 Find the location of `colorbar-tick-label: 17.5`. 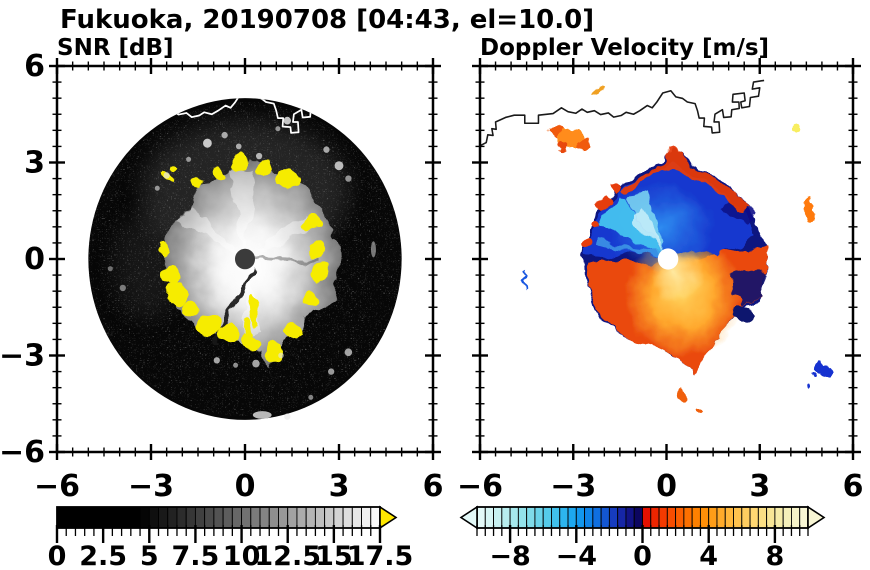

colorbar-tick-label: 17.5 is located at coordinates (380, 555).